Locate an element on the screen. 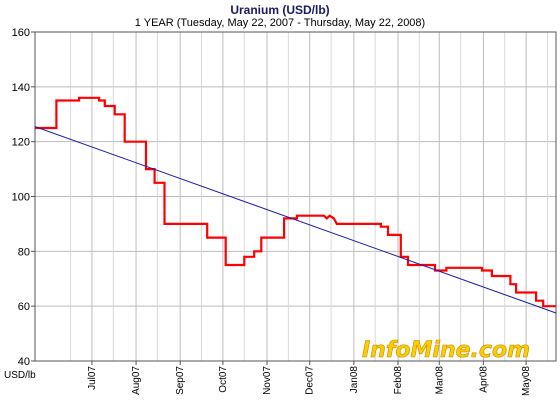  y-axis: 40 60 80 100 120 140 160 is located at coordinates (23, 197).